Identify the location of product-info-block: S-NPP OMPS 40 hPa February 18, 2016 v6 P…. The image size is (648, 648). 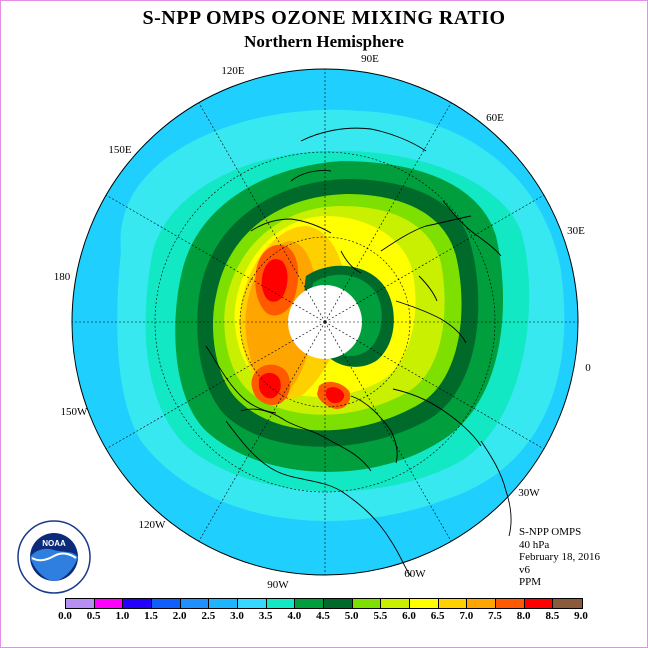
(559, 557).